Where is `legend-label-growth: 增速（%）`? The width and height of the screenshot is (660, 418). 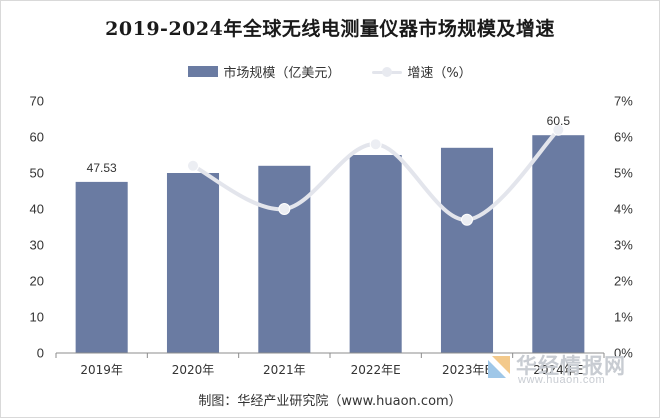
legend-label-growth: 增速（%） is located at coordinates (439, 73).